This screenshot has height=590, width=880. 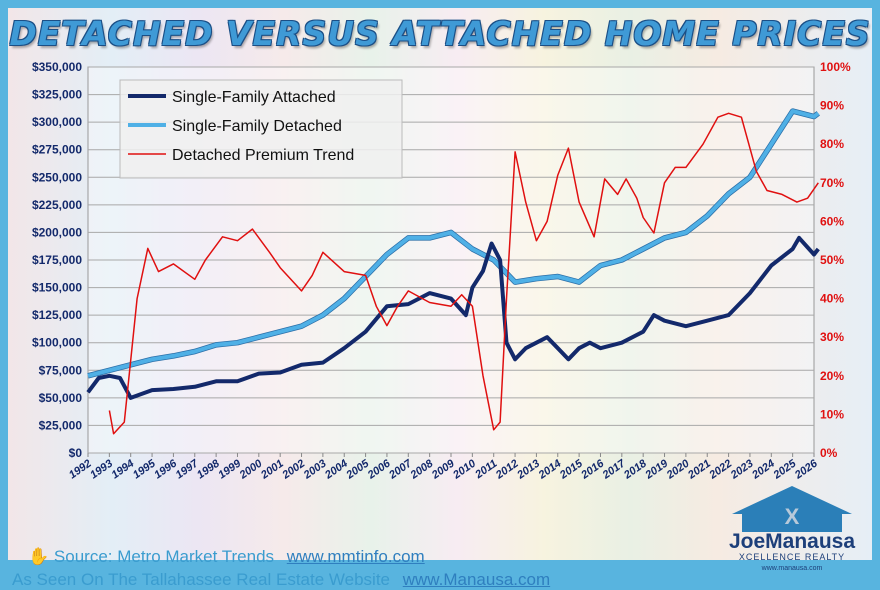 What do you see at coordinates (57, 260) in the screenshot?
I see `y-left-tick-label: $175,000` at bounding box center [57, 260].